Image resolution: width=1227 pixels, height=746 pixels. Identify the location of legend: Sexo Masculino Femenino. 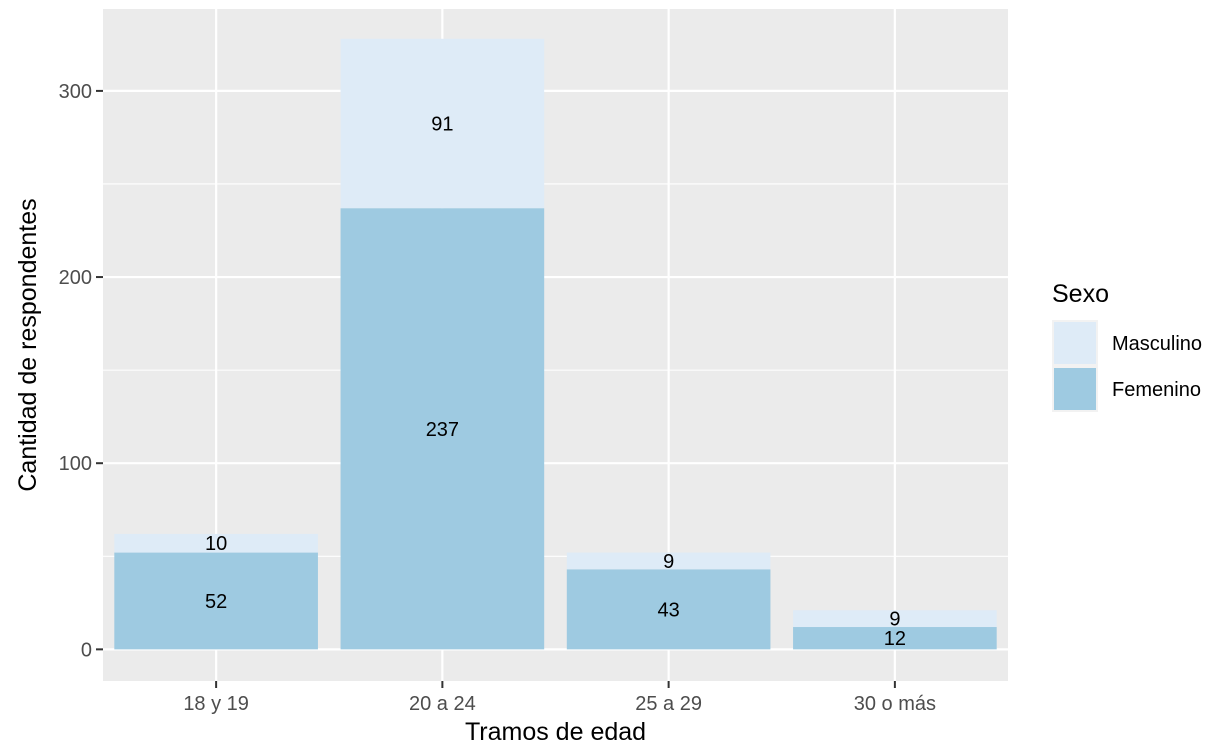
(1127, 346).